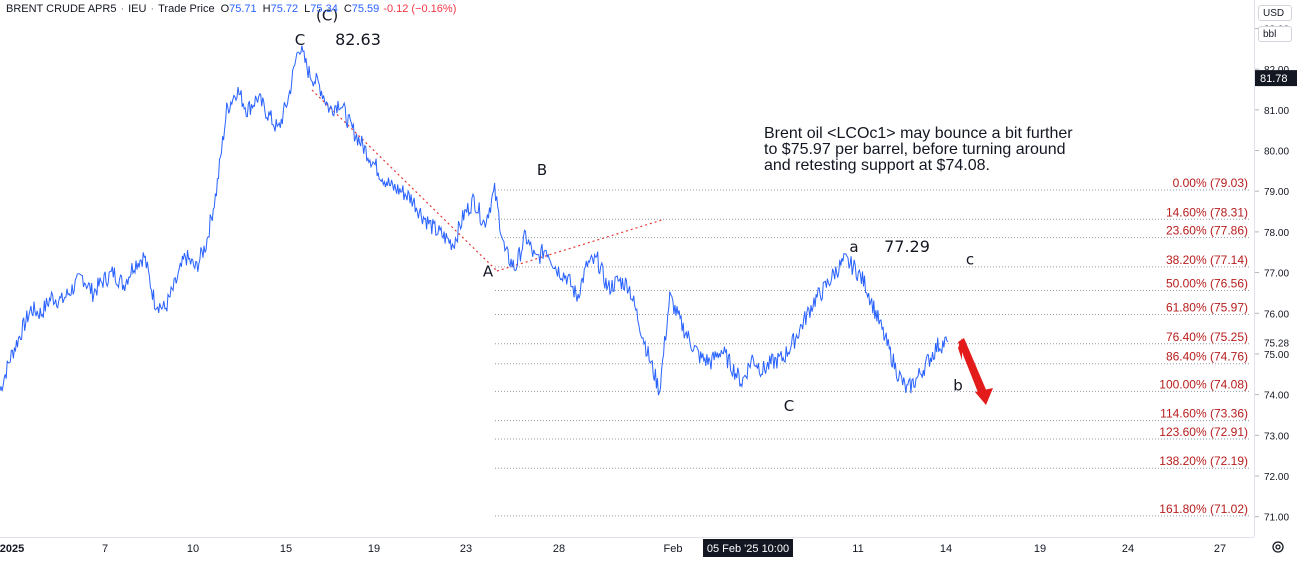 The width and height of the screenshot is (1297, 563). I want to click on comment-line: and retesting support at $74.08., so click(877, 165).